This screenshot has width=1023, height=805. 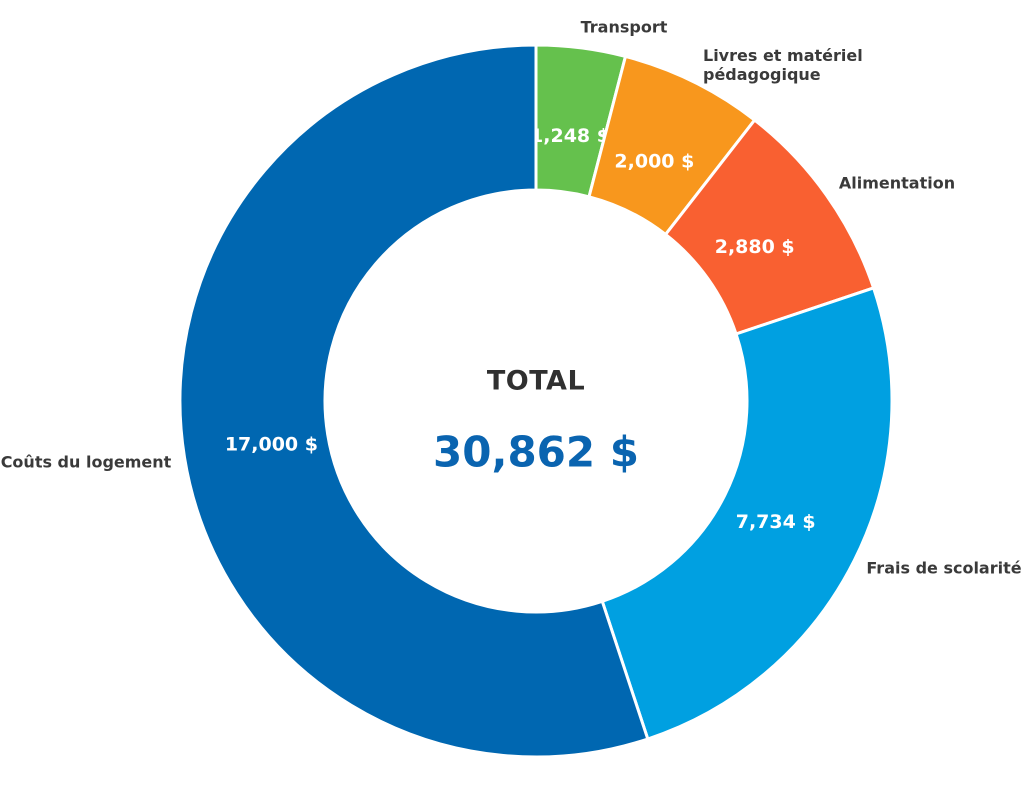 I want to click on slice-label-text: Transport, so click(x=624, y=27).